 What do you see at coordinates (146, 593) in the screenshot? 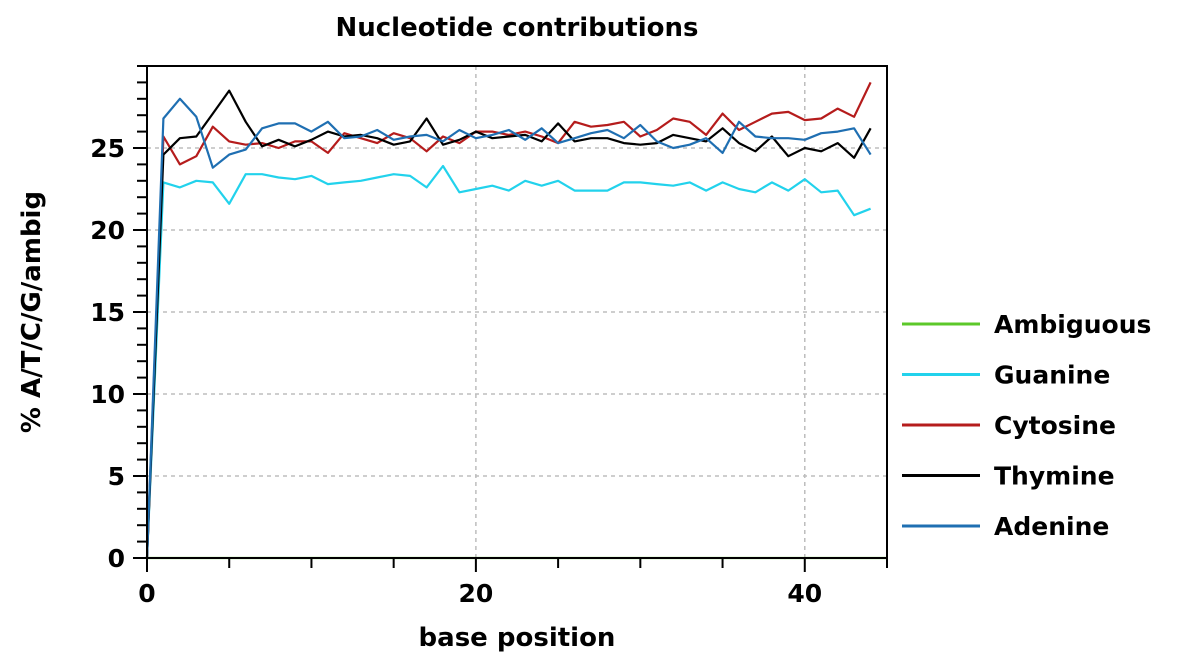
I see `x-tick-label: 0` at bounding box center [146, 593].